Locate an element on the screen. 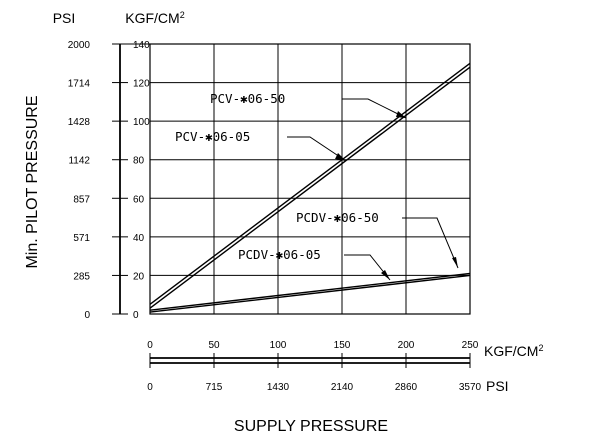 The height and width of the screenshot is (439, 592). y-unit-psi: PSI is located at coordinates (64, 18).